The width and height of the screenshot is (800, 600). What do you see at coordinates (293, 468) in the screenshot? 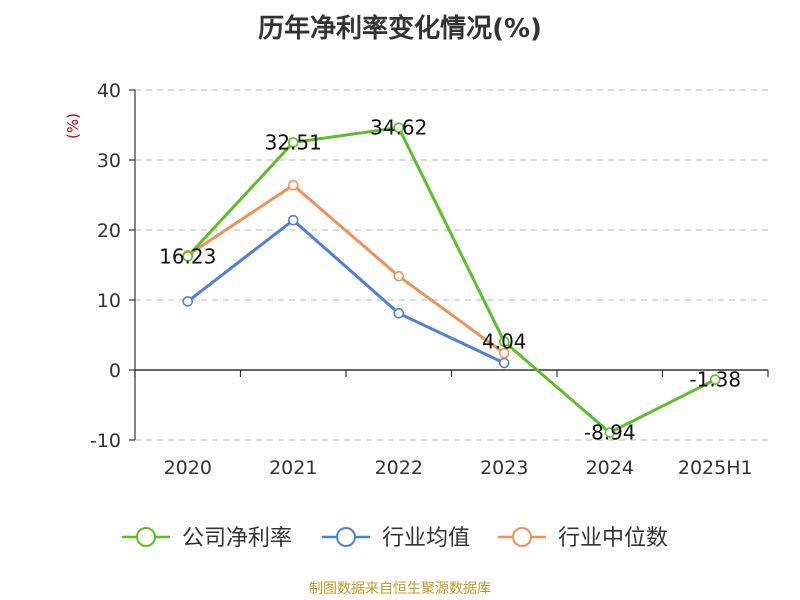
I see `x-tick-label: 2021` at bounding box center [293, 468].